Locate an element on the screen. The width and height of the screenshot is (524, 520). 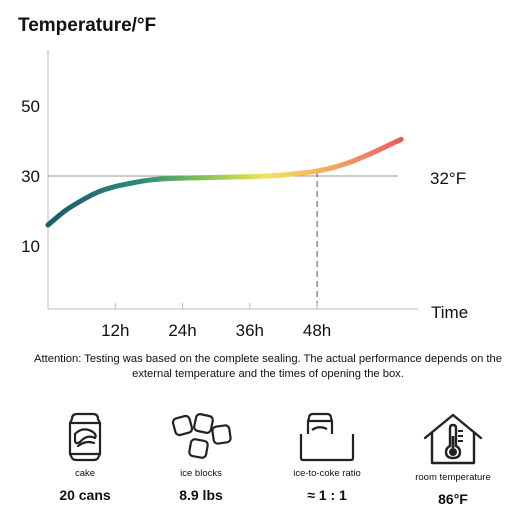
x-tick-label: 12h is located at coordinates (115, 330).